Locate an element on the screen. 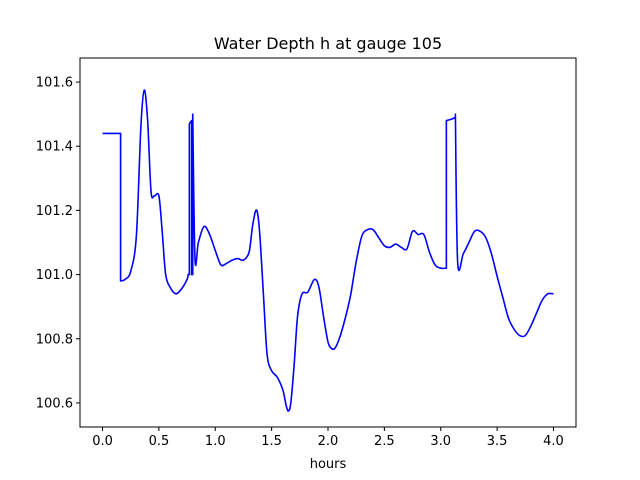  x-tick-label: 1.5 is located at coordinates (271, 441).